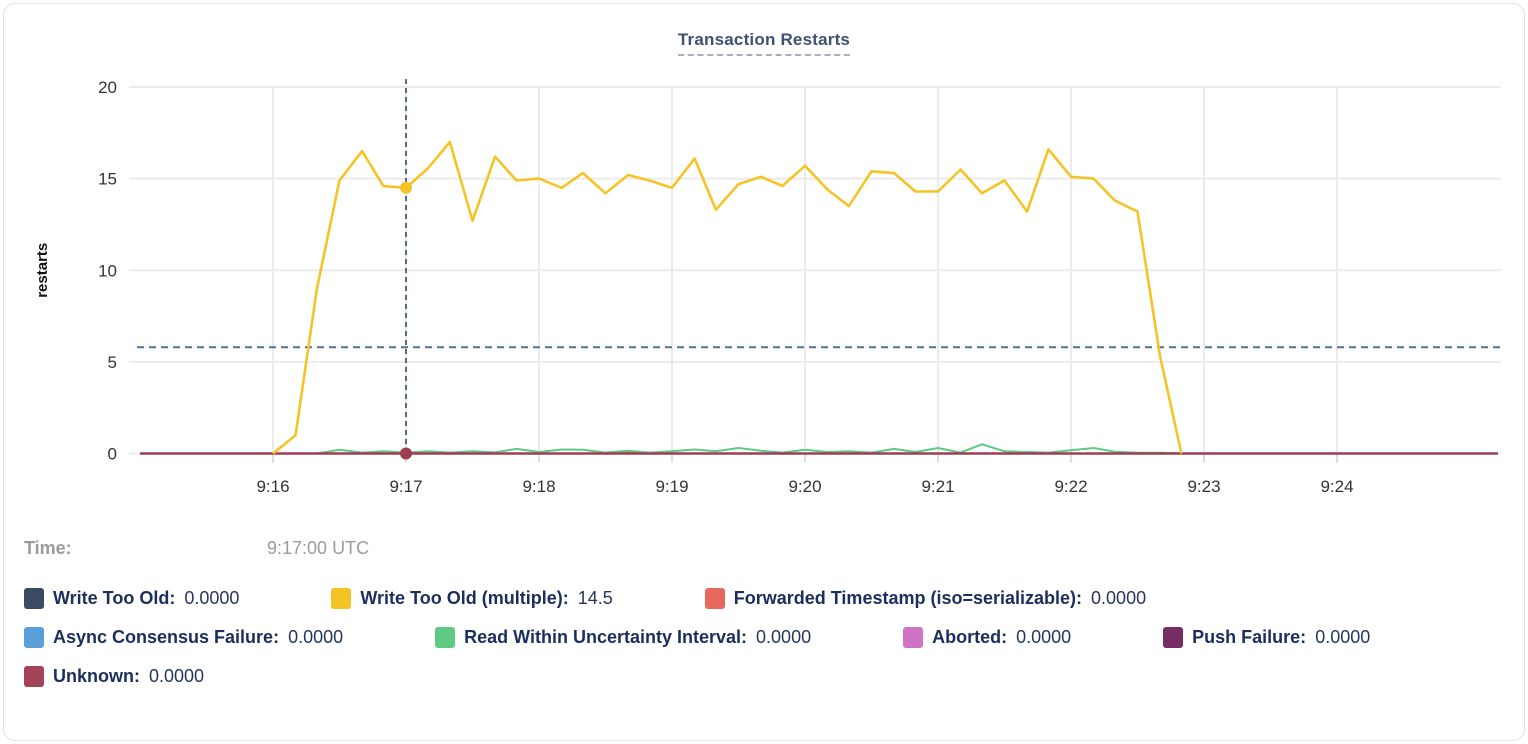  I want to click on legend-item: Async Consensus Failure: 0.0000, so click(183, 637).